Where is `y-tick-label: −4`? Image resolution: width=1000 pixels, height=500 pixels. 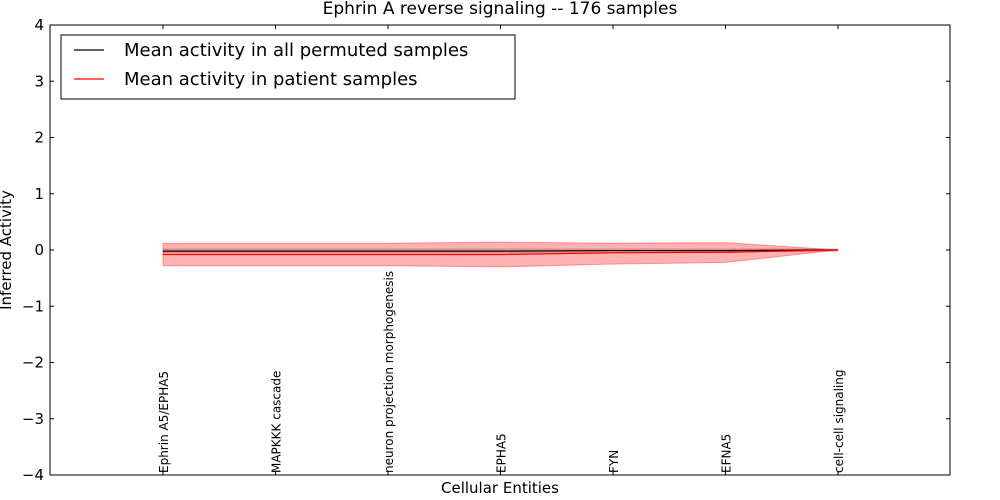 y-tick-label: −4 is located at coordinates (33, 475).